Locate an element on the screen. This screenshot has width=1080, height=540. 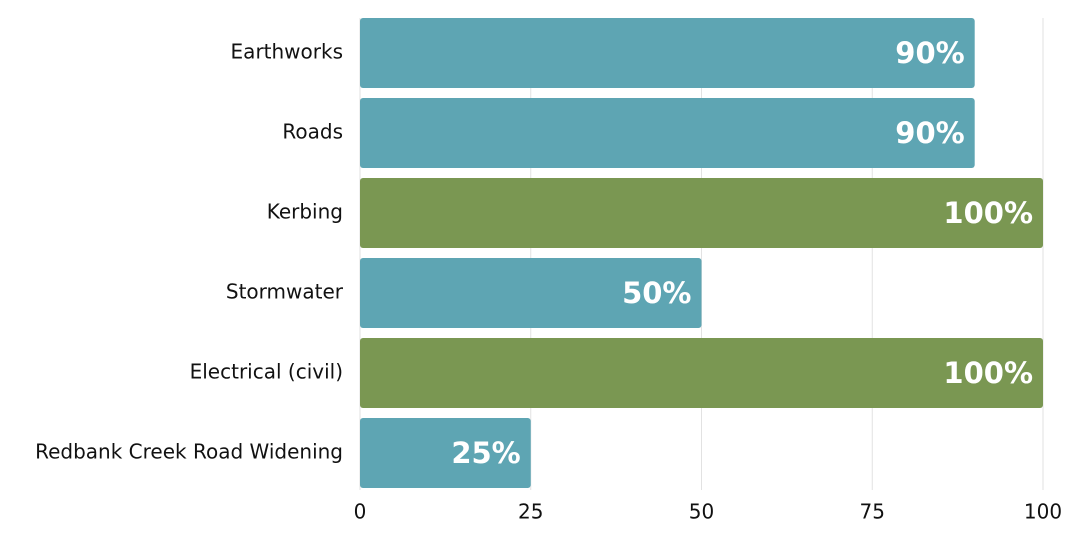
y-tick-label: Electrical (civil) is located at coordinates (266, 372).